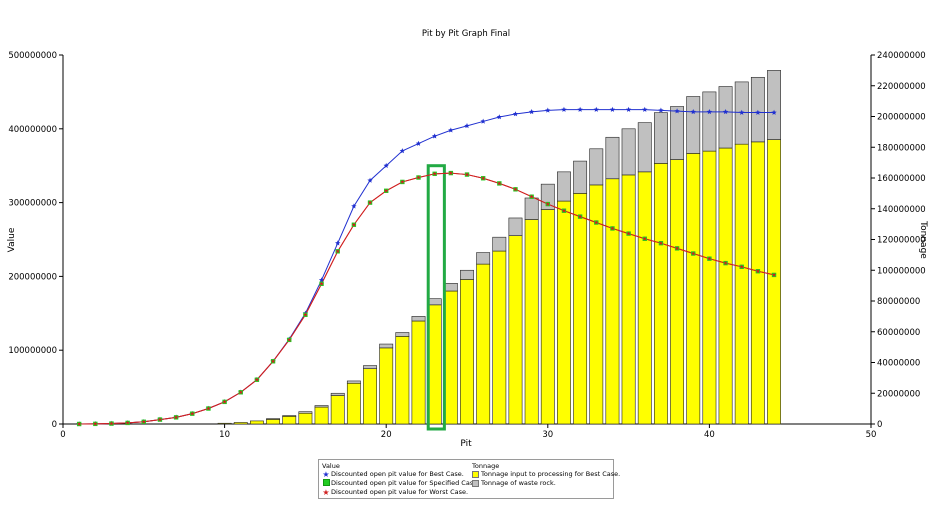 Image resolution: width=941 pixels, height=507 pixels. Describe the element at coordinates (397, 474) in the screenshot. I see `legend-label: Discounted open pit value for Best Case.` at that location.